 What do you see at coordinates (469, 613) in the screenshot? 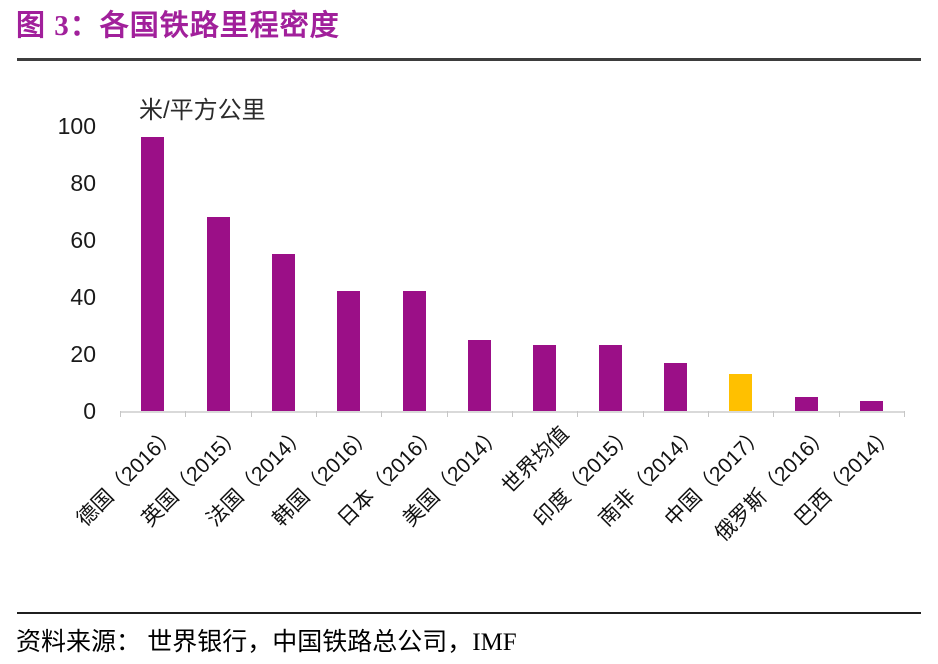
I see `source-divider` at bounding box center [469, 613].